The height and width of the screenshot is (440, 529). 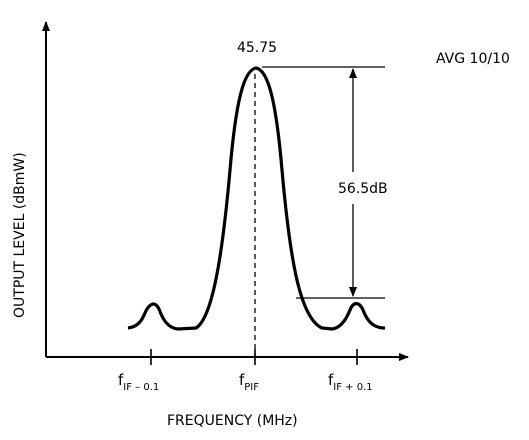 What do you see at coordinates (257, 48) in the screenshot?
I see `peak-value-label: 45.75` at bounding box center [257, 48].